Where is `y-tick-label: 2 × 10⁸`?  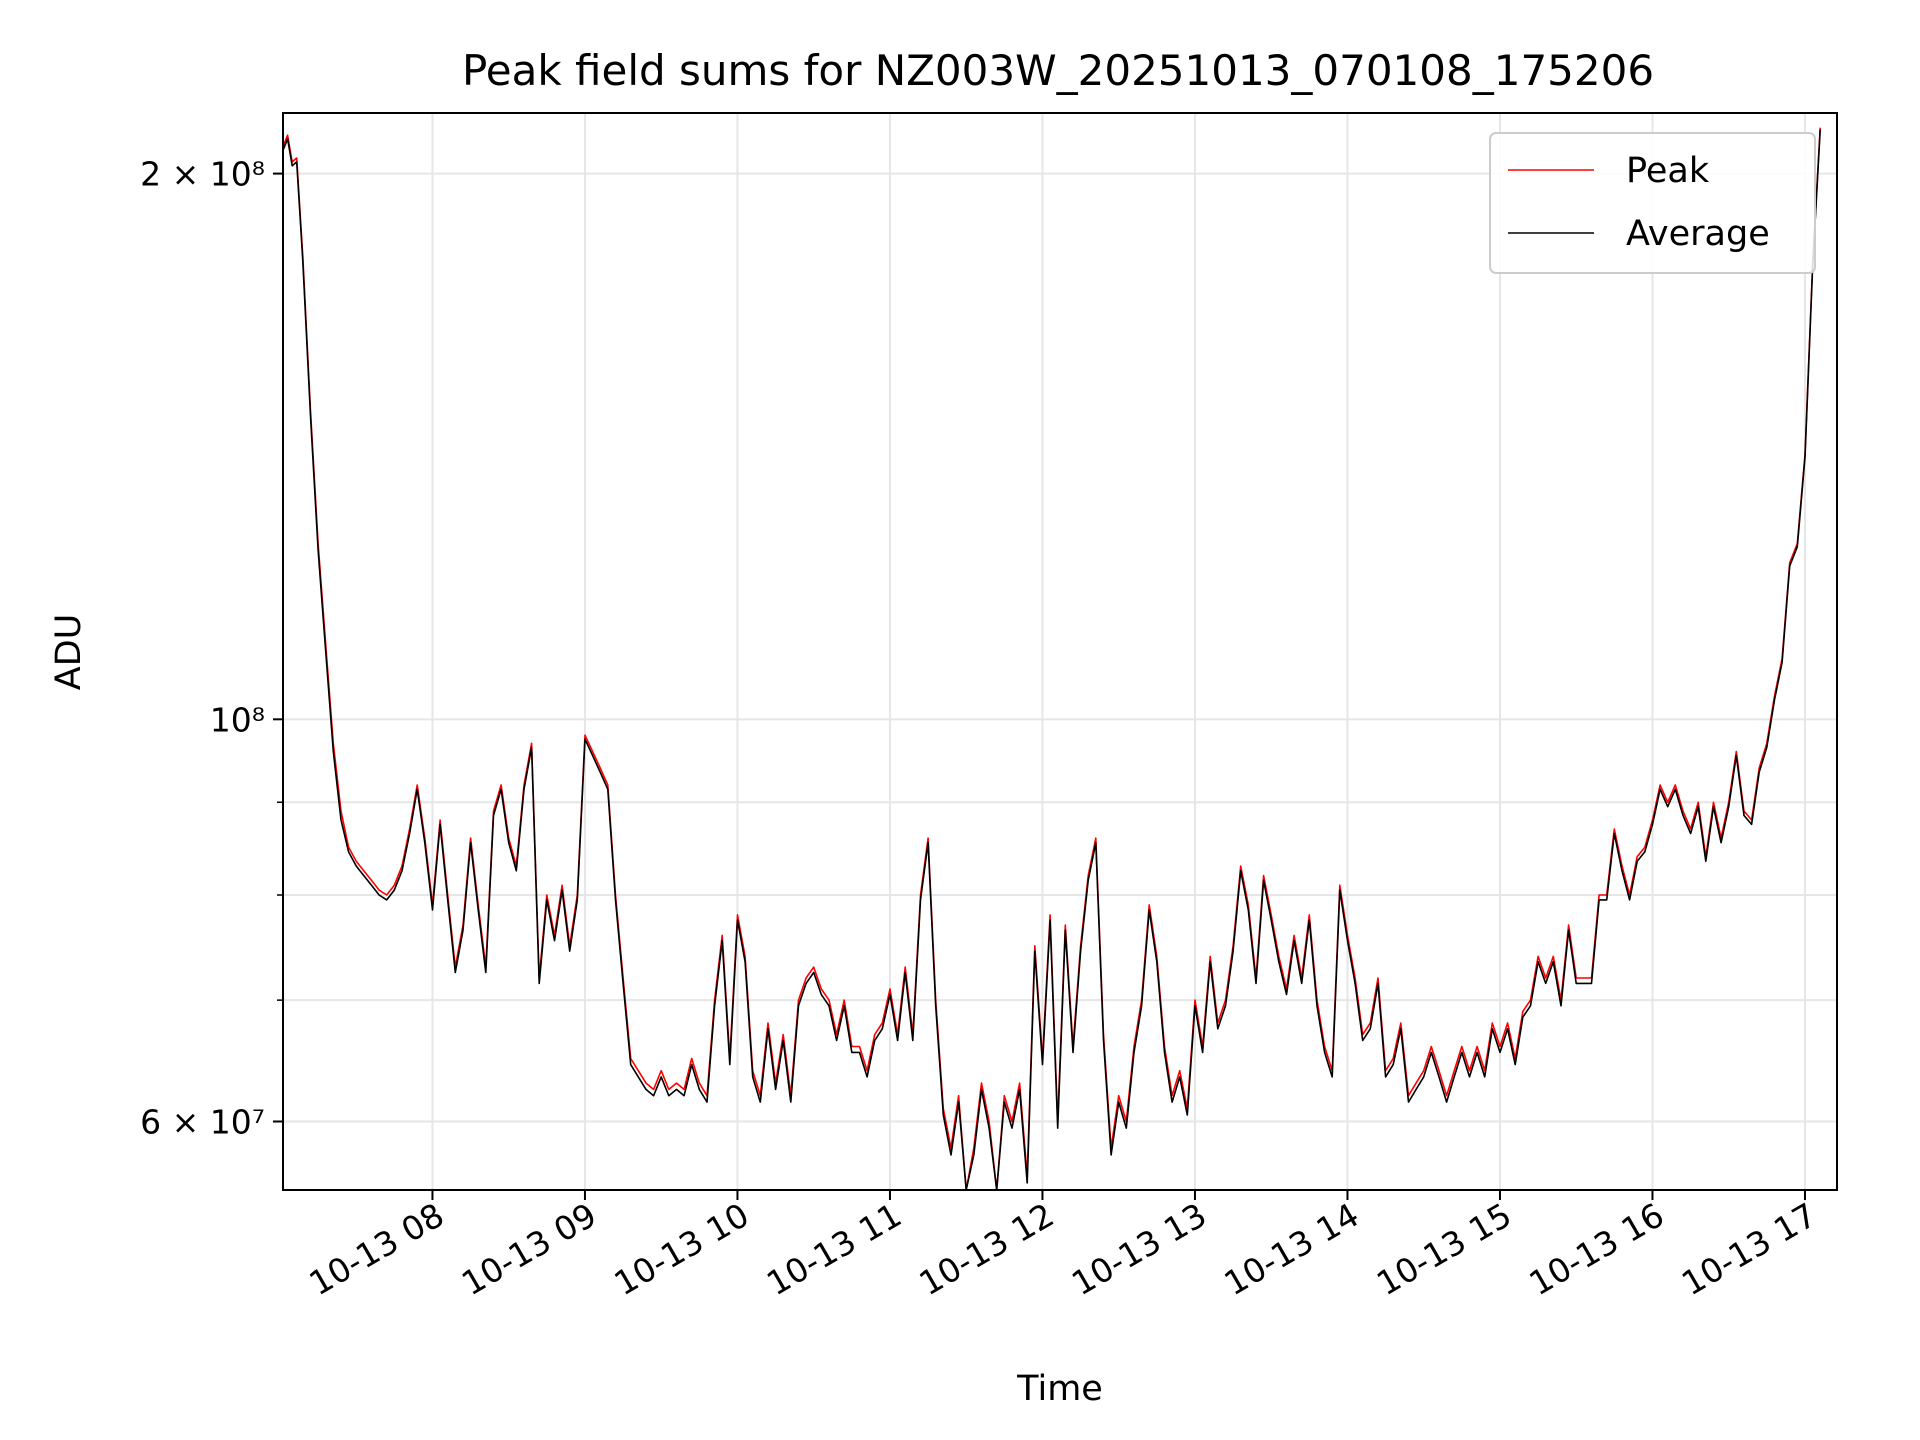 y-tick-label: 2 × 10⁸ is located at coordinates (202, 174).